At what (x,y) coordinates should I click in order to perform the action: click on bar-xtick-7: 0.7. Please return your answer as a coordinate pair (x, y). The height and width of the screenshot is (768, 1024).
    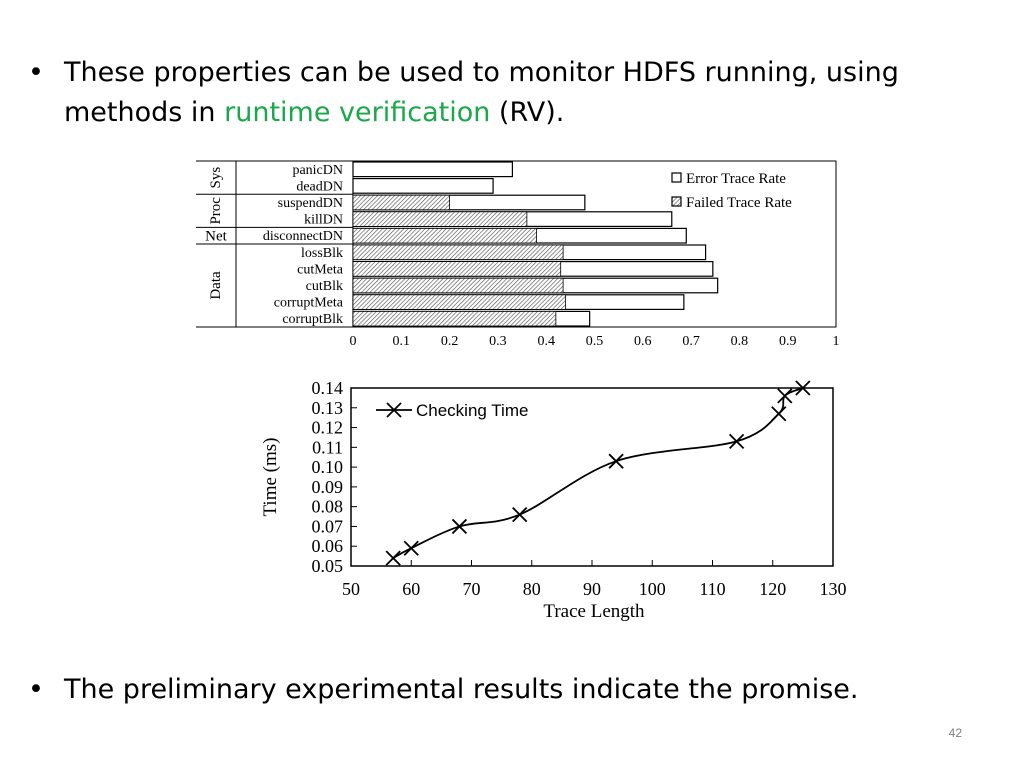
    Looking at the image, I should click on (691, 341).